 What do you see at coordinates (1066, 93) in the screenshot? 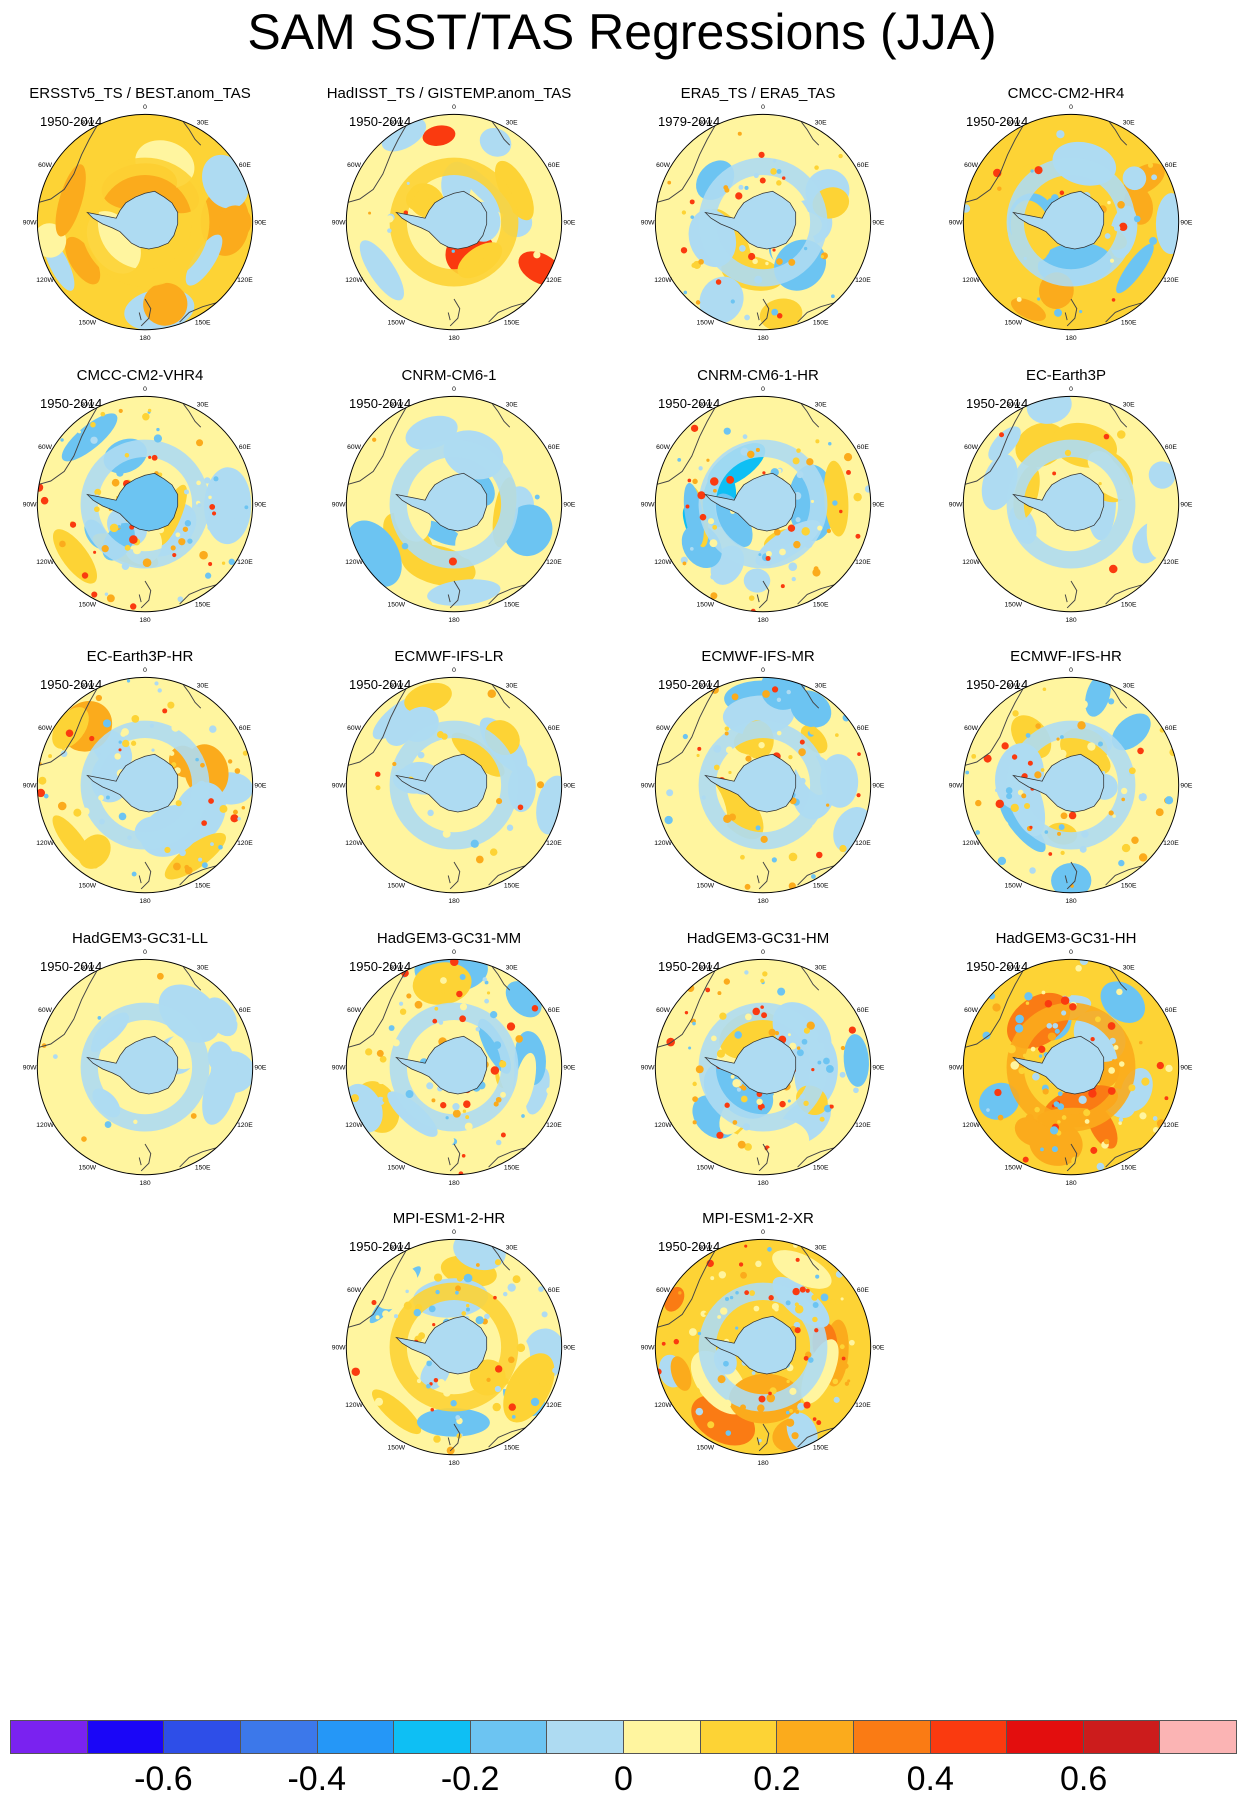
I see `panel-title: CMCC-CM2-HR4` at bounding box center [1066, 93].